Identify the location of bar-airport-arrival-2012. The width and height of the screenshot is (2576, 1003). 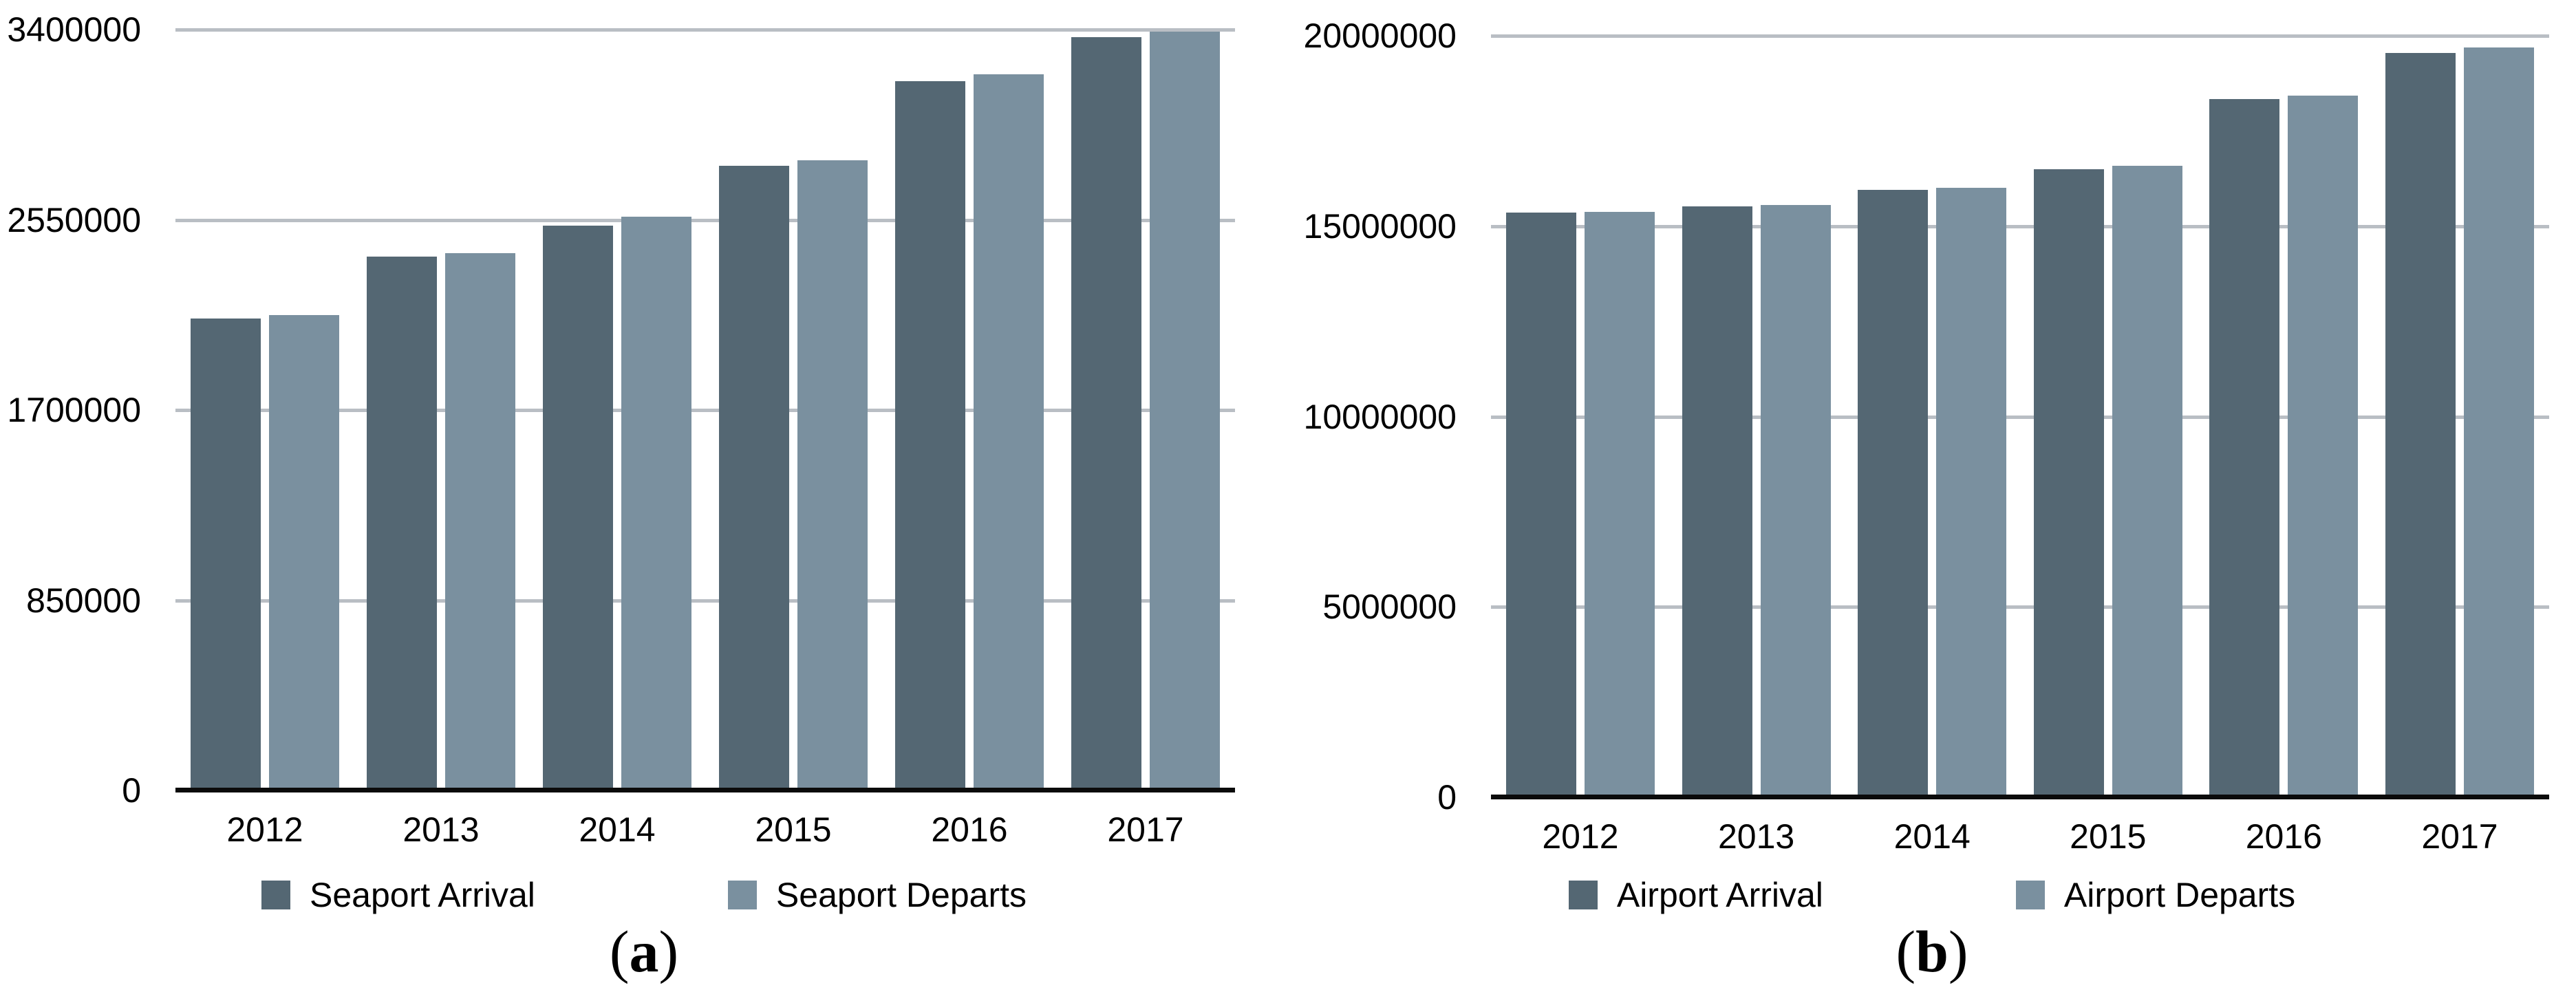
(1541, 505).